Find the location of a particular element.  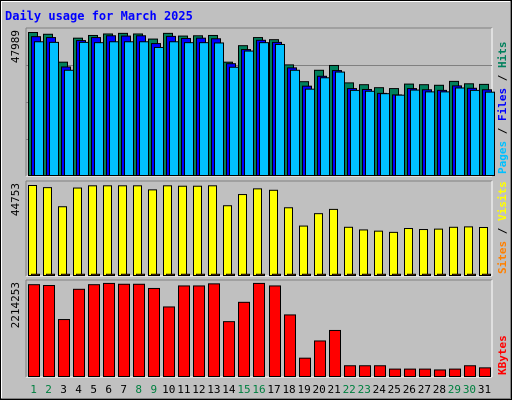

legend-item-kbytes: KBytes is located at coordinates (502, 355).